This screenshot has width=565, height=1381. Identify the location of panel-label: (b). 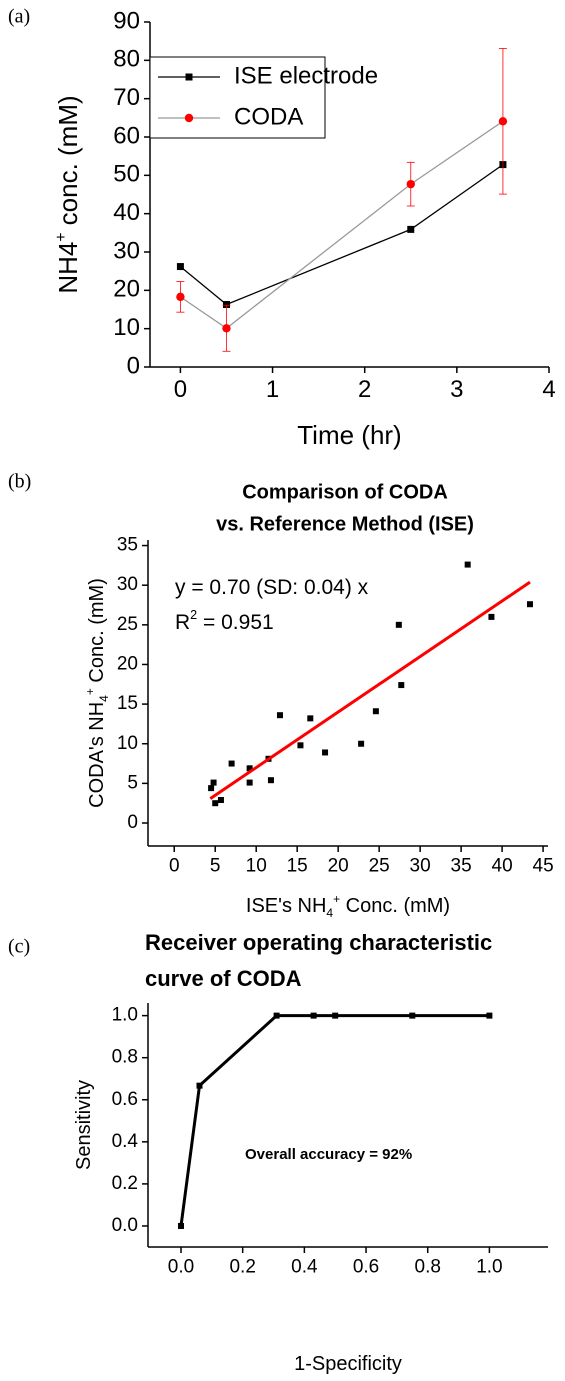
(19, 482).